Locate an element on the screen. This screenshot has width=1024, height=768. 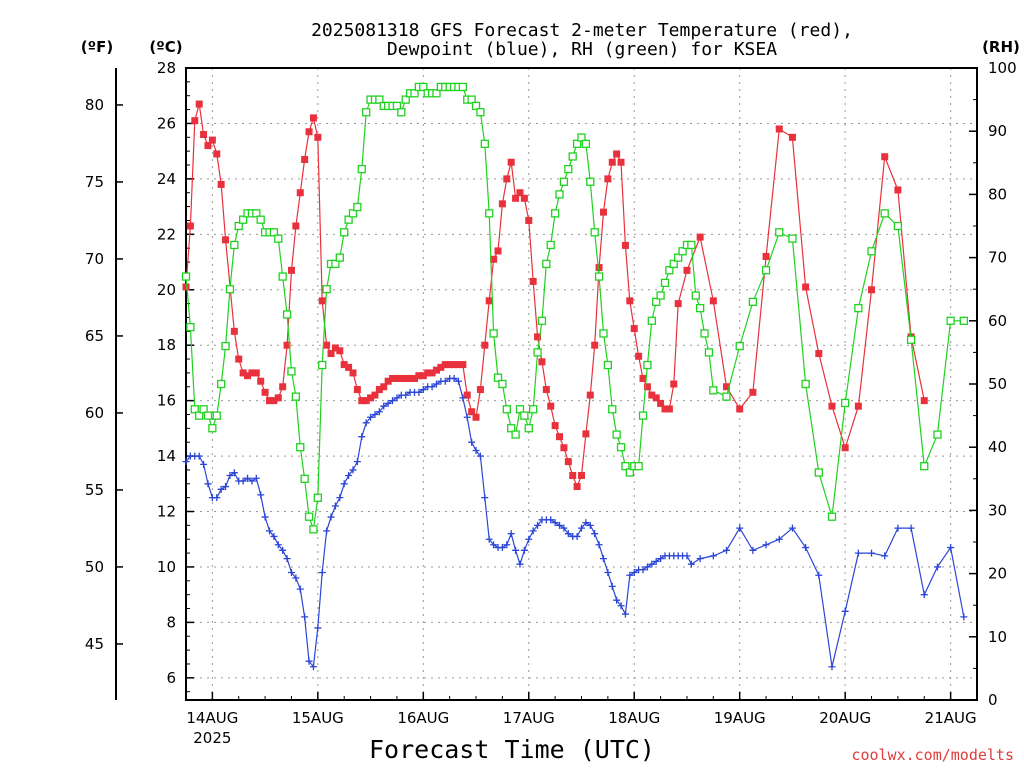
rh-tick-label: 70 is located at coordinates (997, 258).